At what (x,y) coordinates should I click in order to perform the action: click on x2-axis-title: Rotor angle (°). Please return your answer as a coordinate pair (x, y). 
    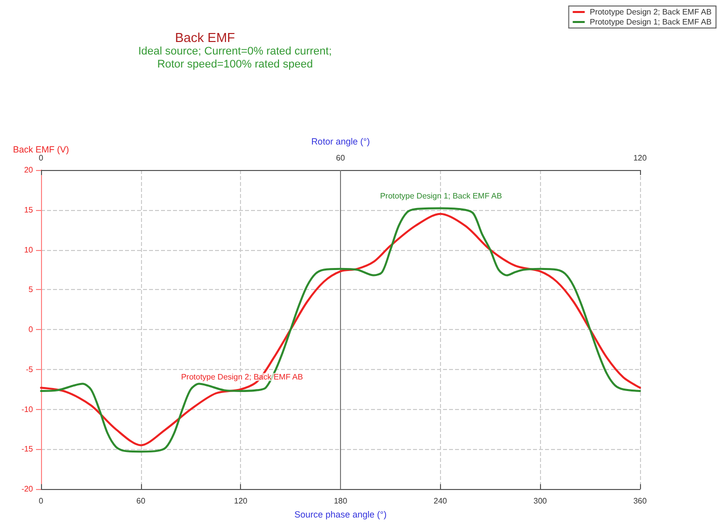
    Looking at the image, I should click on (340, 141).